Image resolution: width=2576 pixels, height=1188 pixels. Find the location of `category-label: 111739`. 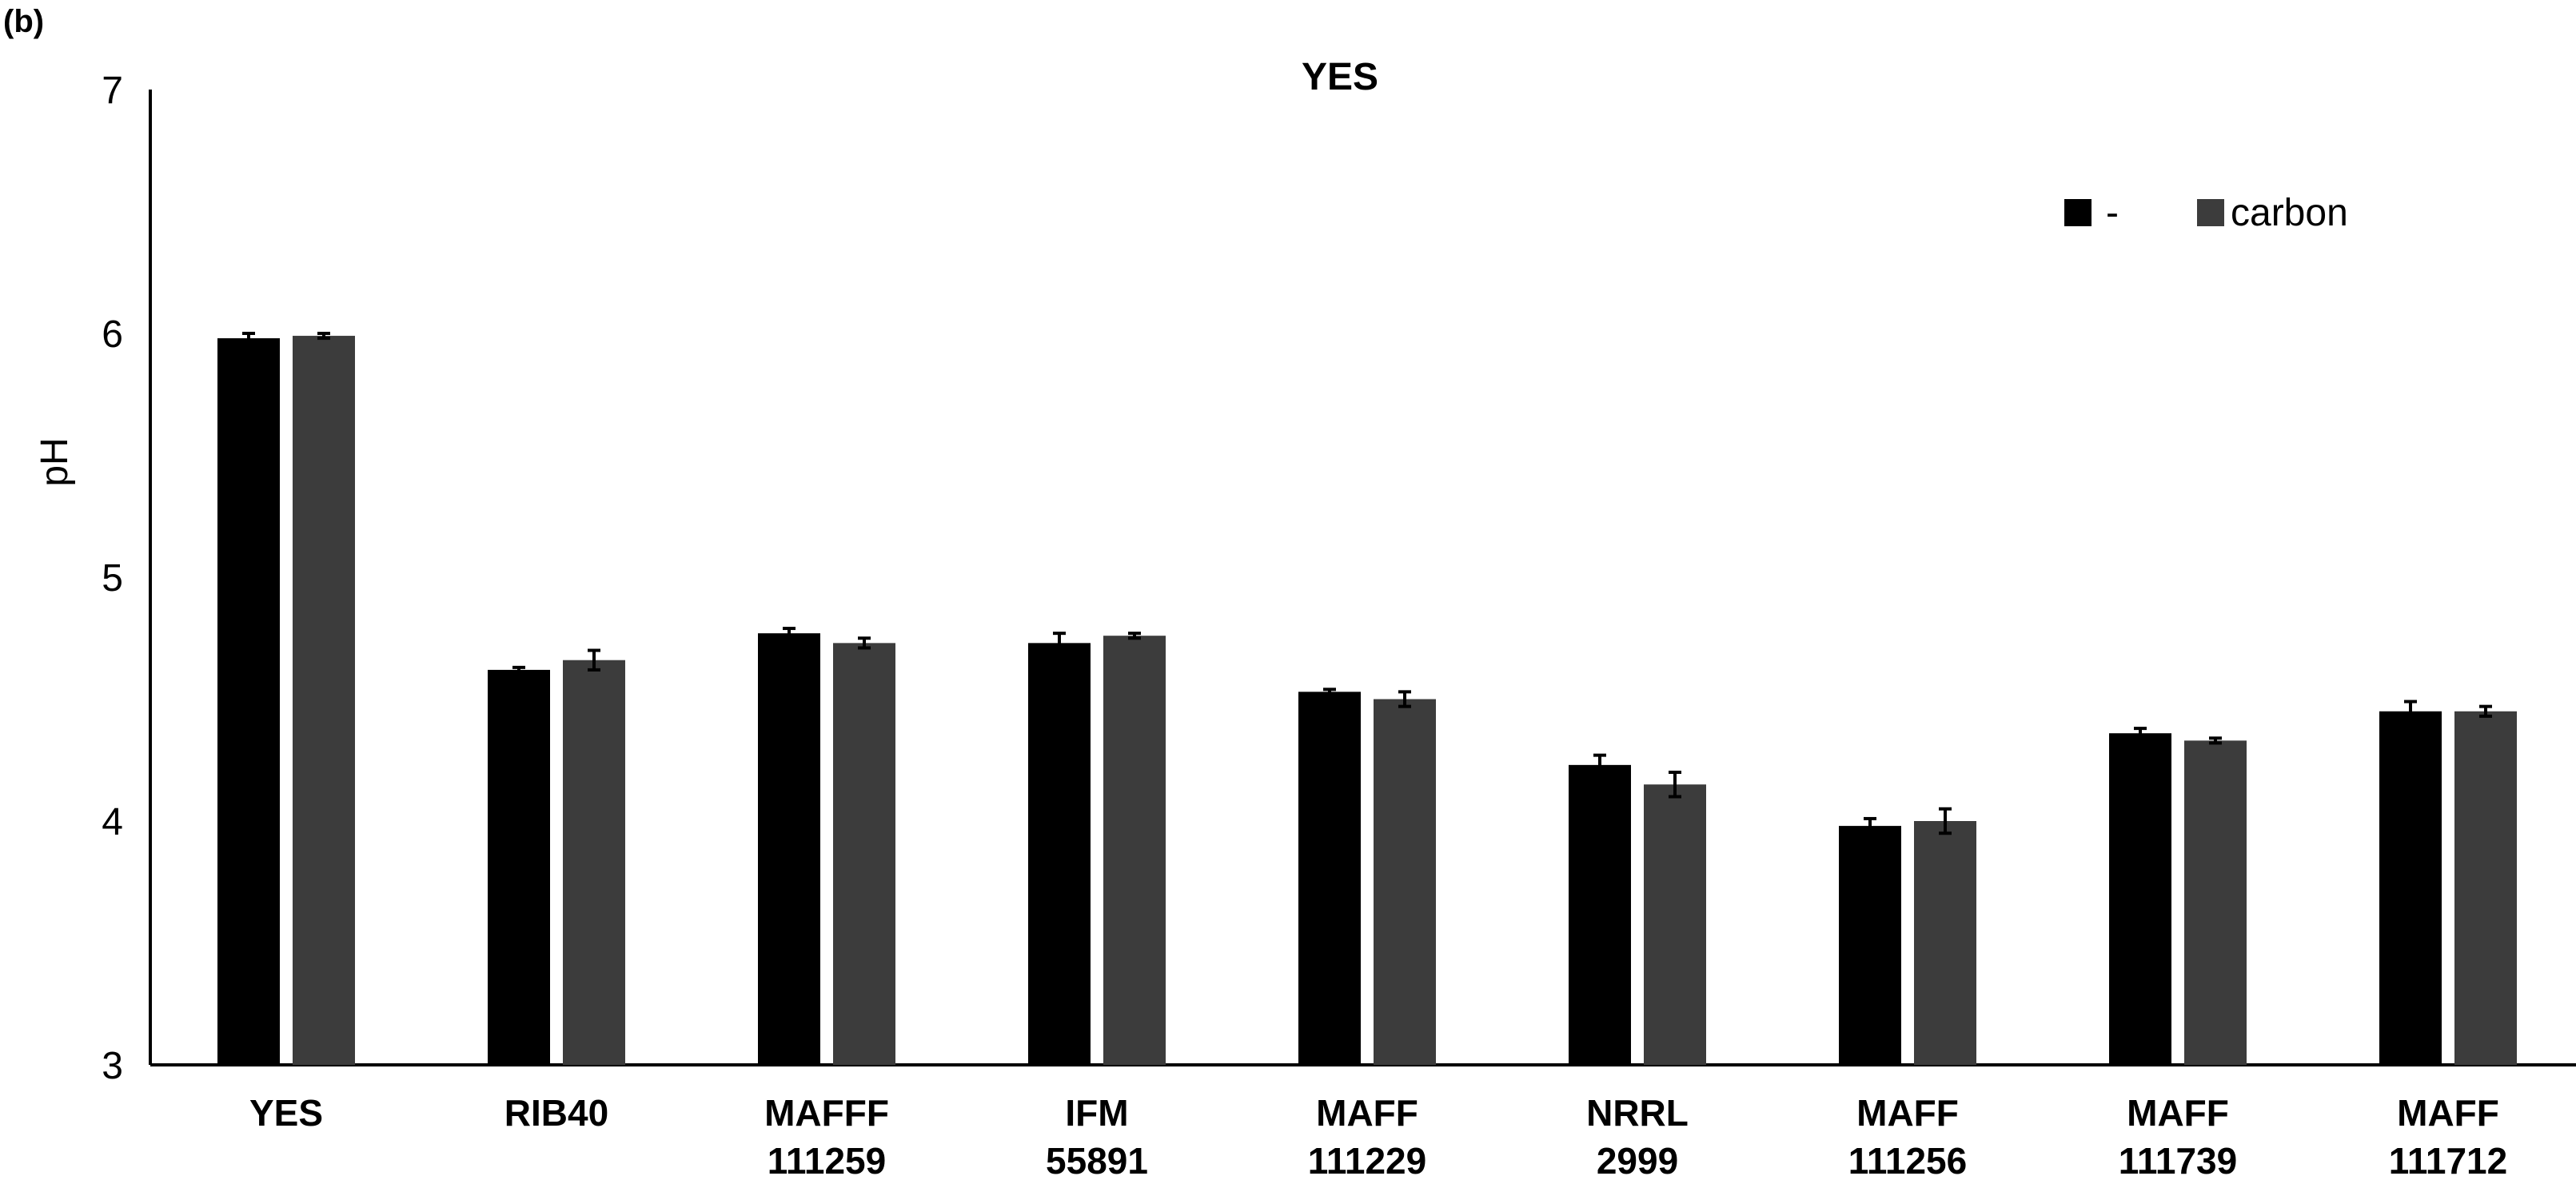

category-label: 111739 is located at coordinates (2178, 1161).